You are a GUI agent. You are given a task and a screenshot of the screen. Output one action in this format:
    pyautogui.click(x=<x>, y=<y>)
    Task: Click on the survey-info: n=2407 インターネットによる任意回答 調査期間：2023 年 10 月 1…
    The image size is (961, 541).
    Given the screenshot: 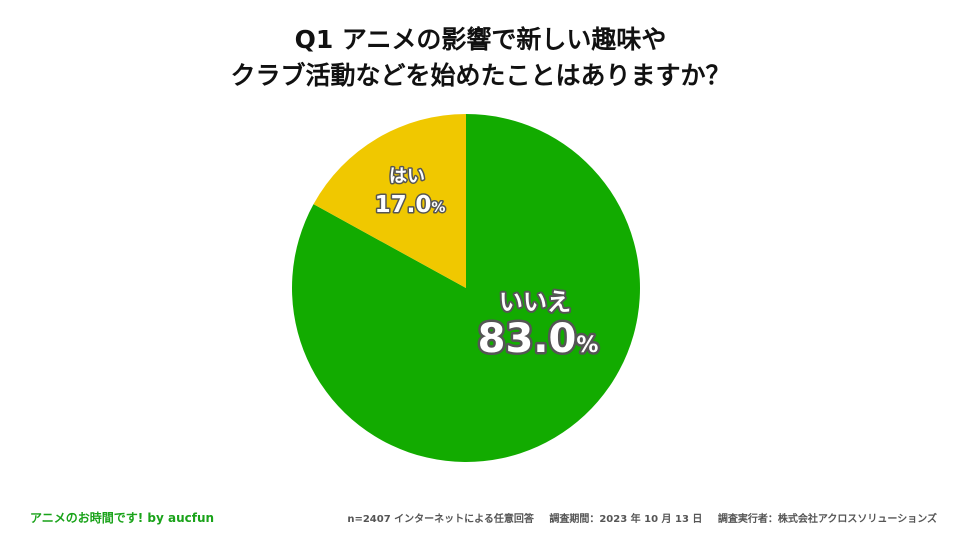 What is the action you would take?
    pyautogui.click(x=642, y=517)
    